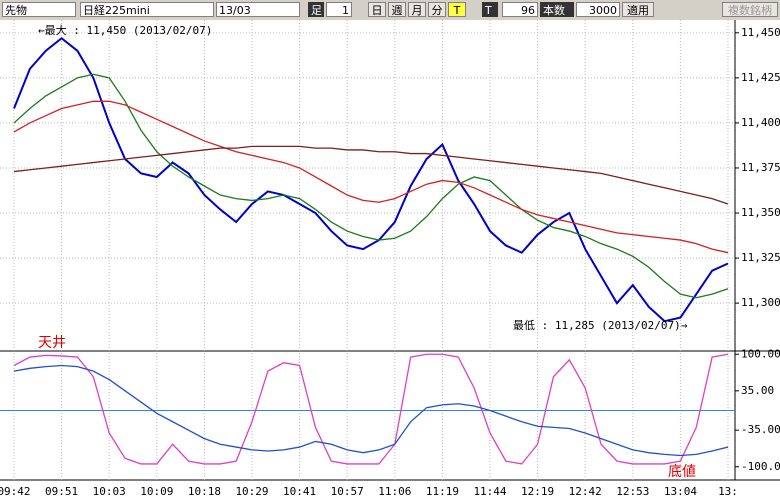  What do you see at coordinates (760, 122) in the screenshot?
I see `y-tick-label: 11,400` at bounding box center [760, 122].